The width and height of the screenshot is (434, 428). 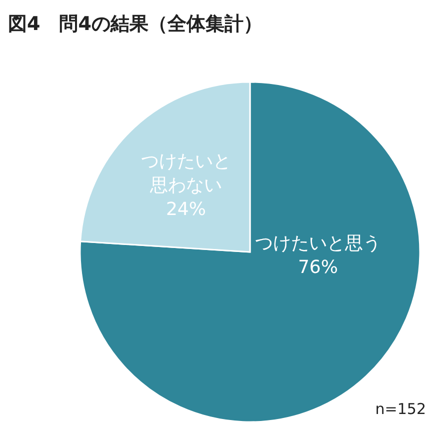 I want to click on data-label: 24%, so click(x=186, y=209).